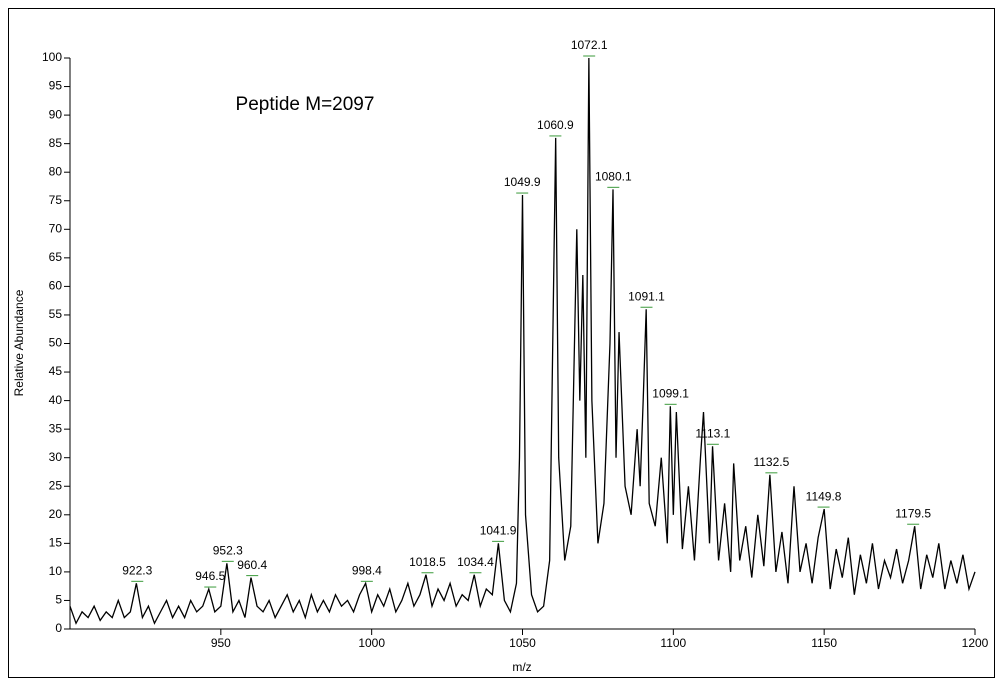 This screenshot has width=1001, height=678. What do you see at coordinates (824, 643) in the screenshot?
I see `x-tick-label: 1150` at bounding box center [824, 643].